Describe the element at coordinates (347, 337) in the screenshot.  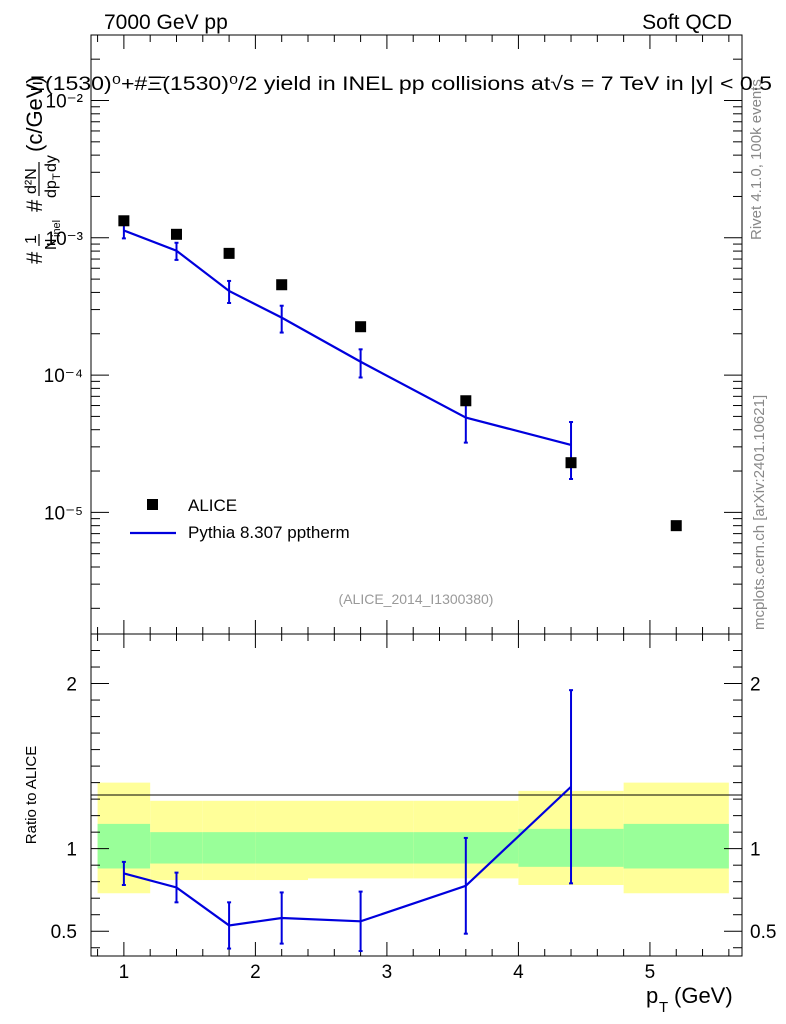
I see `pythia-line` at that location.